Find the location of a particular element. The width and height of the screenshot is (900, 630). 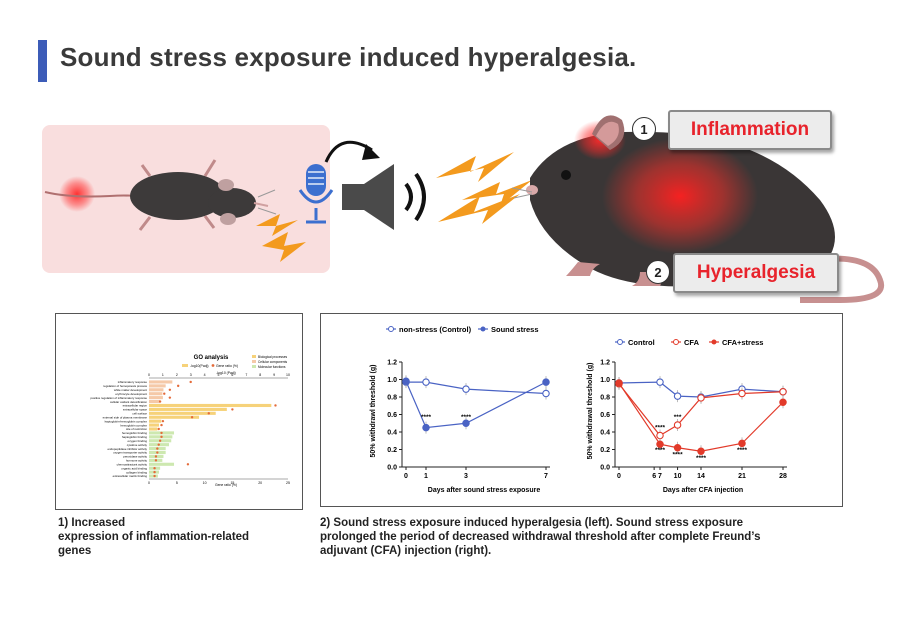

chart2-x-tick-label: 21 is located at coordinates (742, 476).